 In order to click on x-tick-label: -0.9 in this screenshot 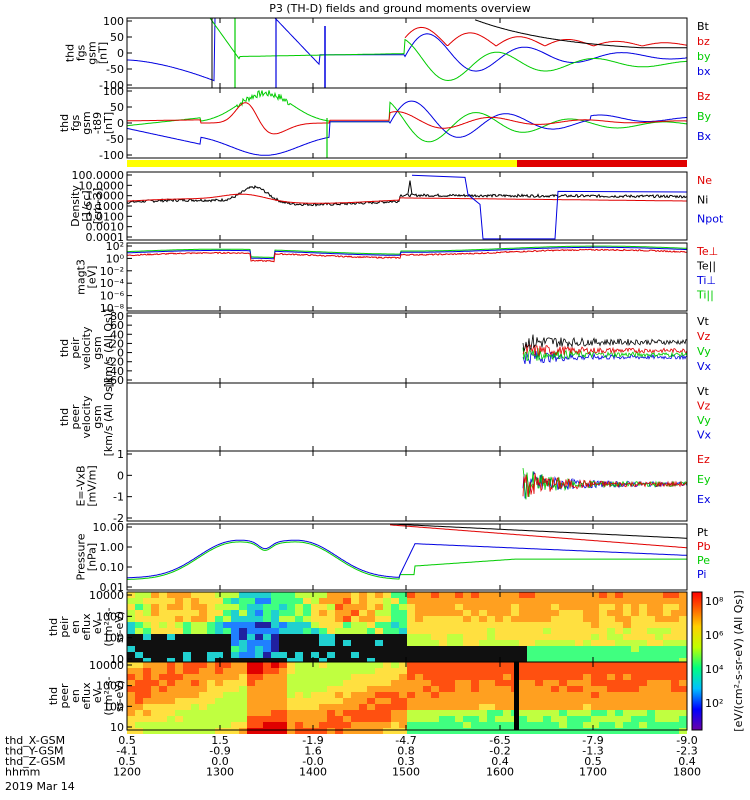, I will do `click(219, 751)`.